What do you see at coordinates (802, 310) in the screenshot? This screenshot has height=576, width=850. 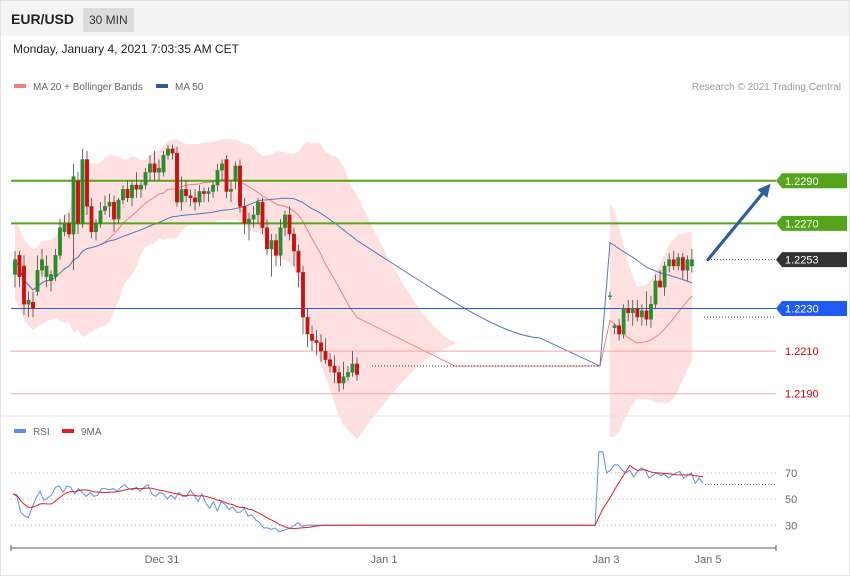 I see `level-label-pivot: 1.2230` at bounding box center [802, 310].